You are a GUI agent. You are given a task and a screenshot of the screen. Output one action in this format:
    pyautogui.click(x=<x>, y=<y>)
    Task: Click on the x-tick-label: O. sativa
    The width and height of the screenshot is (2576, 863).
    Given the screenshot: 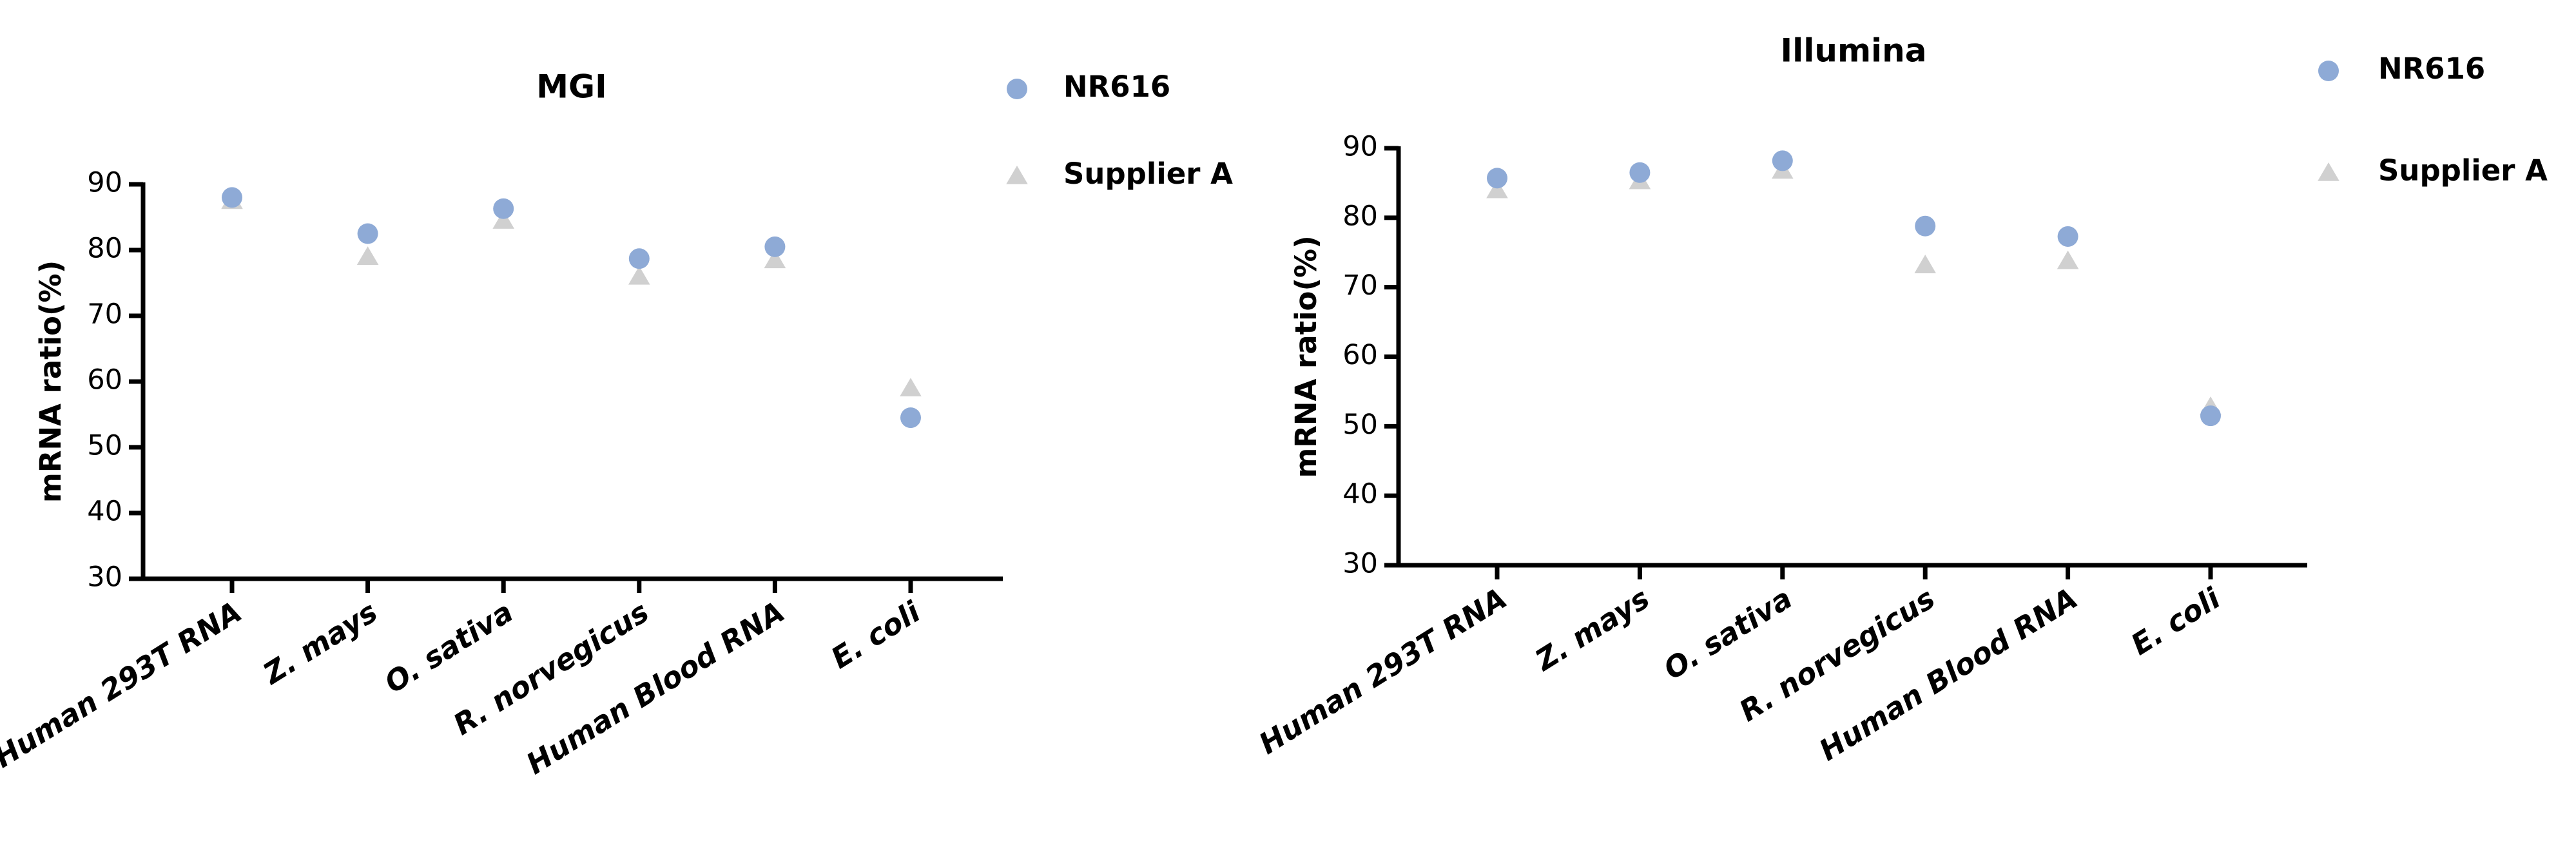 What is the action you would take?
    pyautogui.click(x=1728, y=634)
    